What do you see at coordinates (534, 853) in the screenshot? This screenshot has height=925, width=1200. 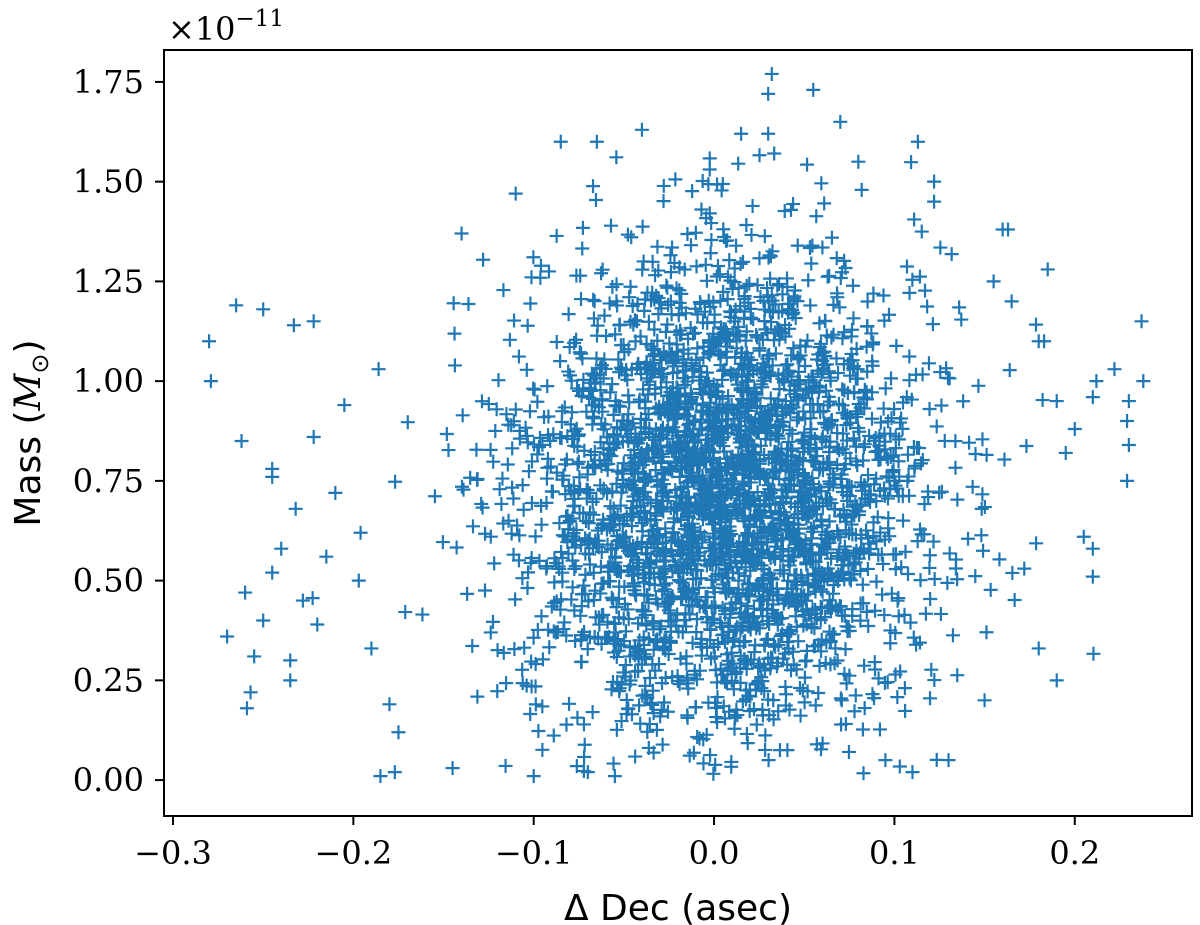 I see `x-tick-label: −0.1` at bounding box center [534, 853].